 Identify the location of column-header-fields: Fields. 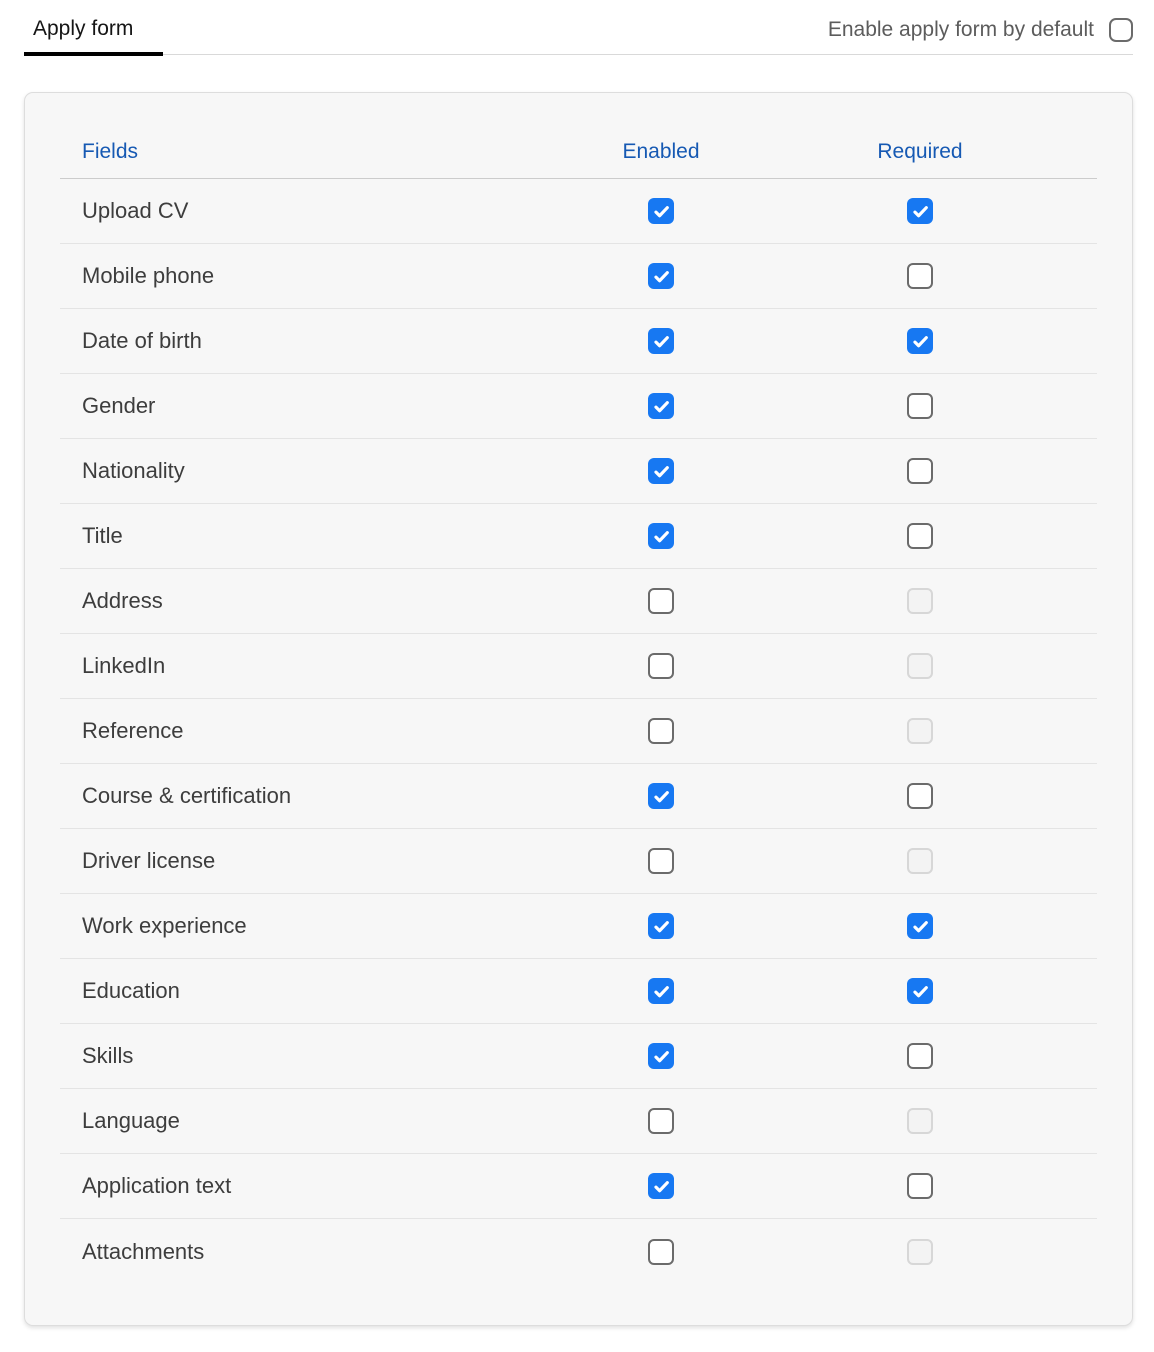
(110, 151).